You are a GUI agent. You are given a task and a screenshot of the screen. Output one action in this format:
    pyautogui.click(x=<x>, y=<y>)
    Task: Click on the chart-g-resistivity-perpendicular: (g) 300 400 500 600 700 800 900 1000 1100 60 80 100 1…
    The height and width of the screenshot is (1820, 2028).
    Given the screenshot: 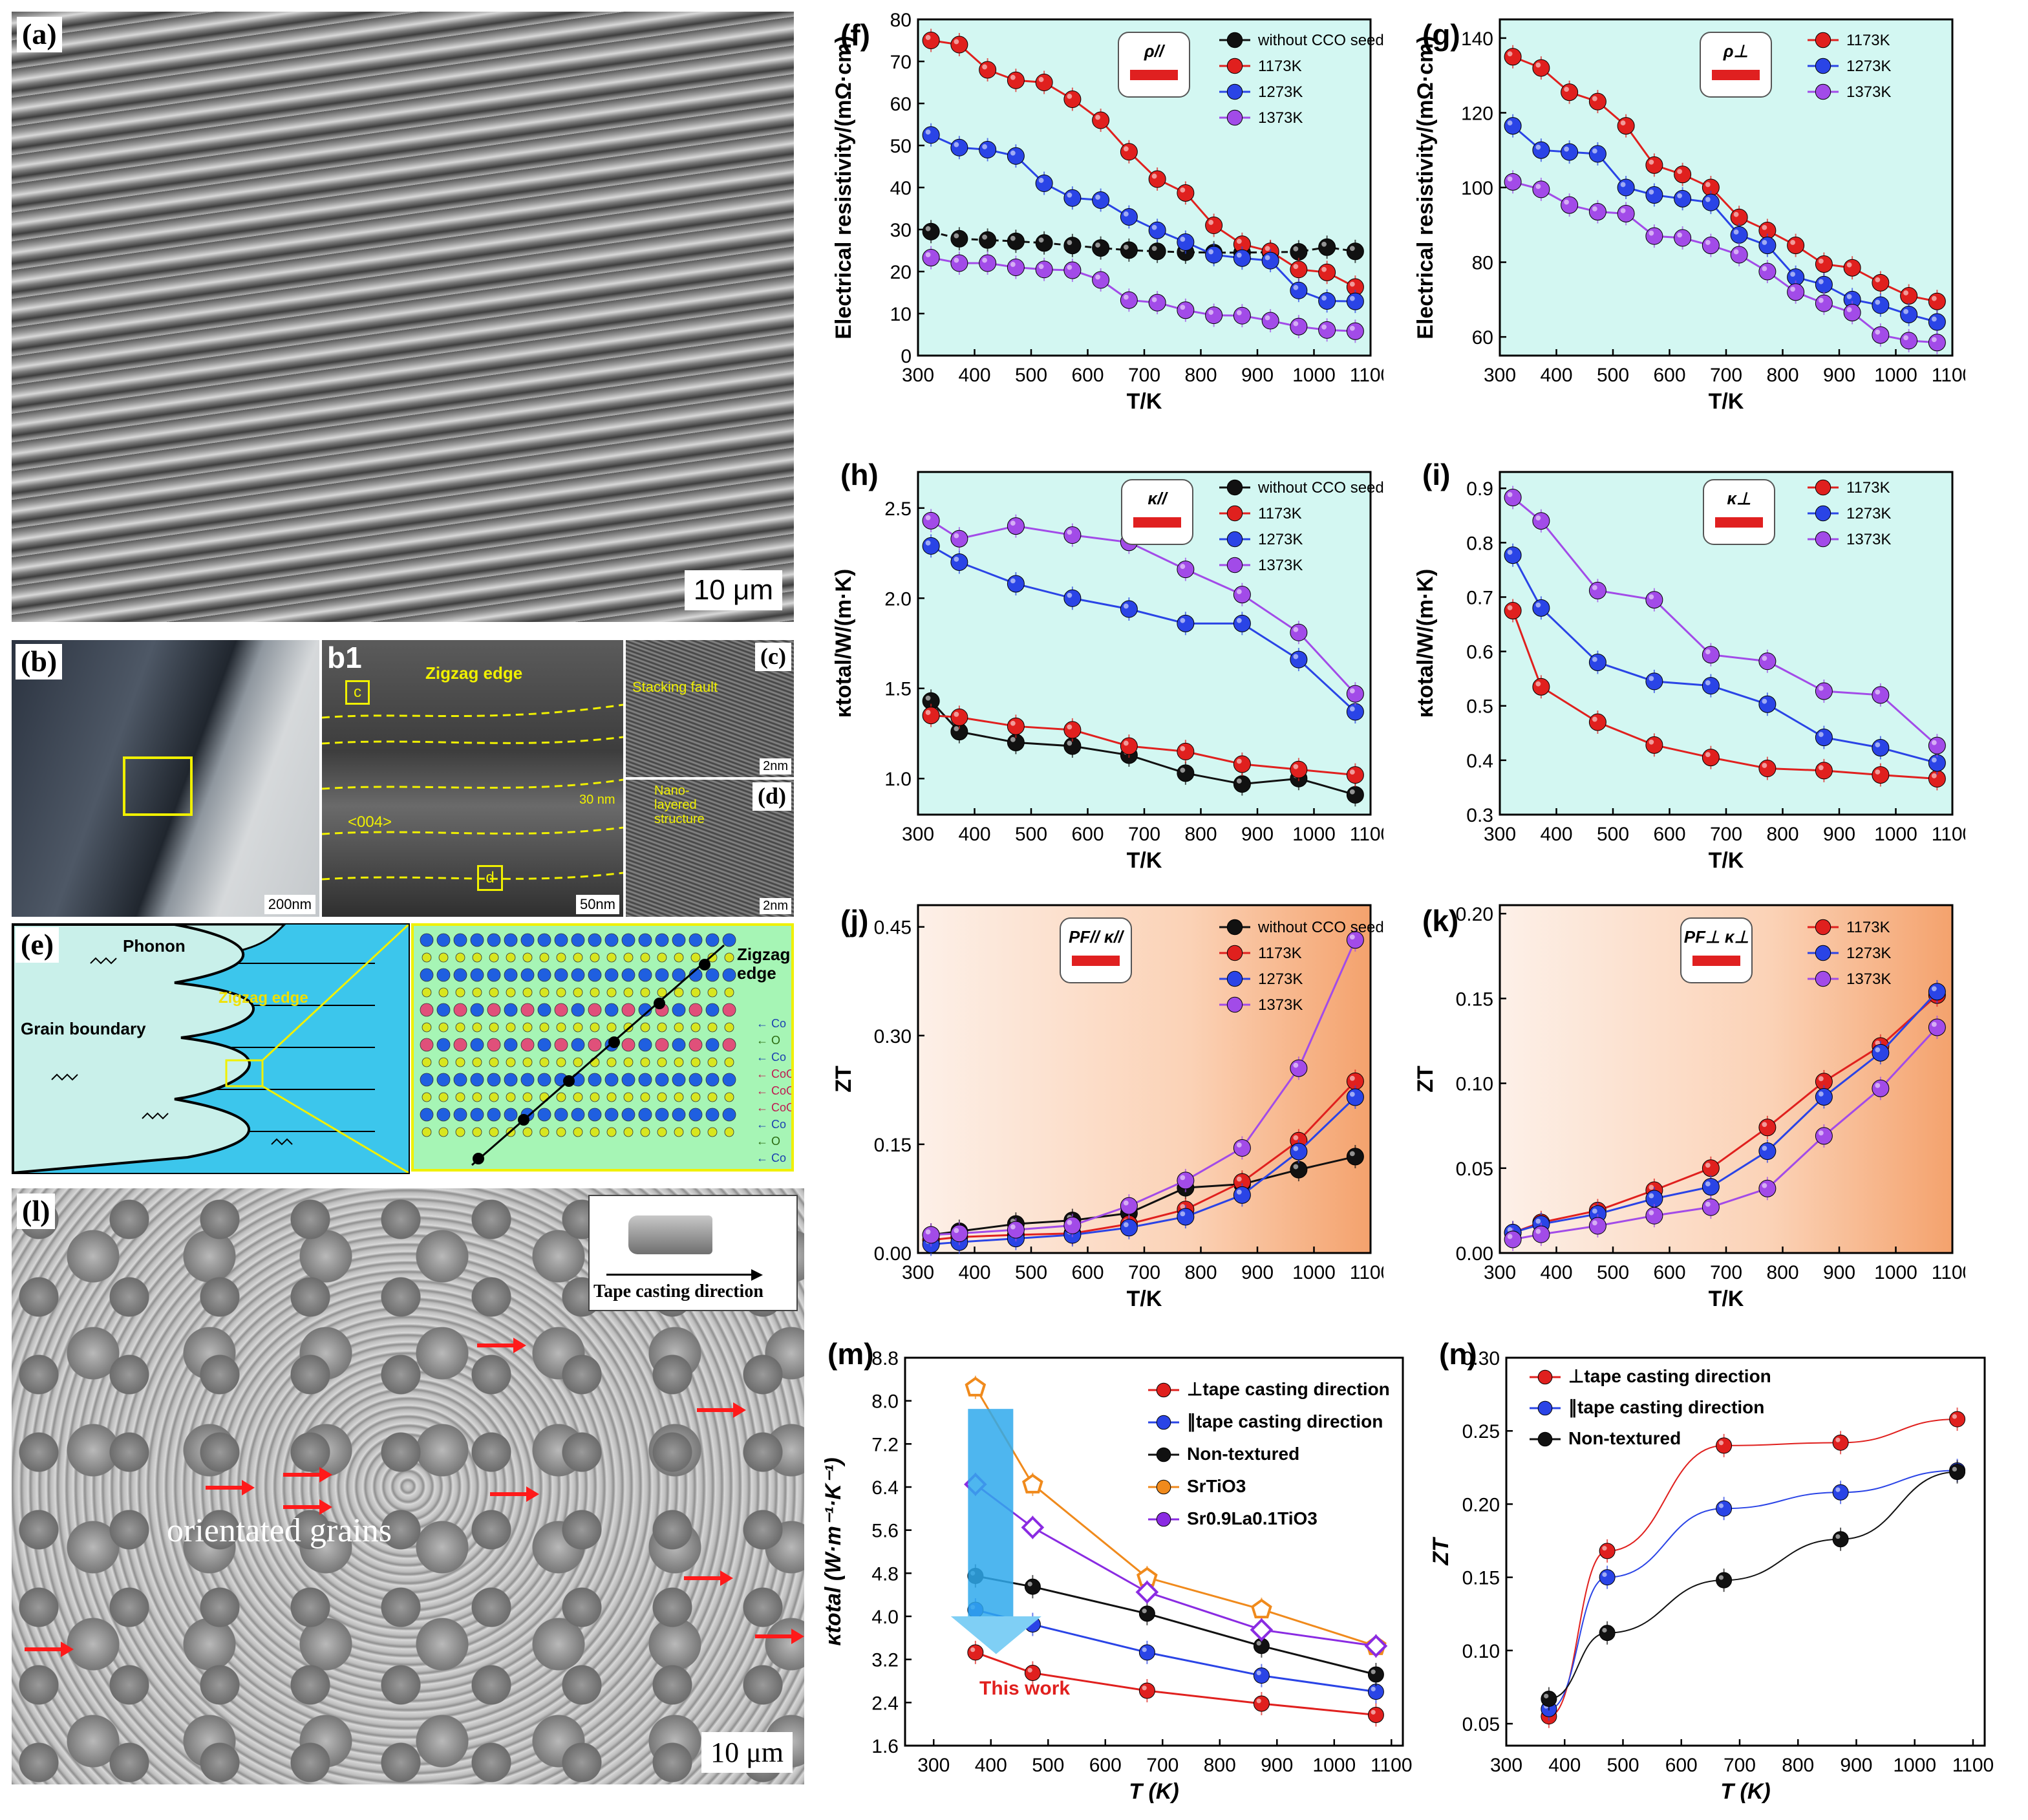 What is the action you would take?
    pyautogui.click(x=1689, y=216)
    